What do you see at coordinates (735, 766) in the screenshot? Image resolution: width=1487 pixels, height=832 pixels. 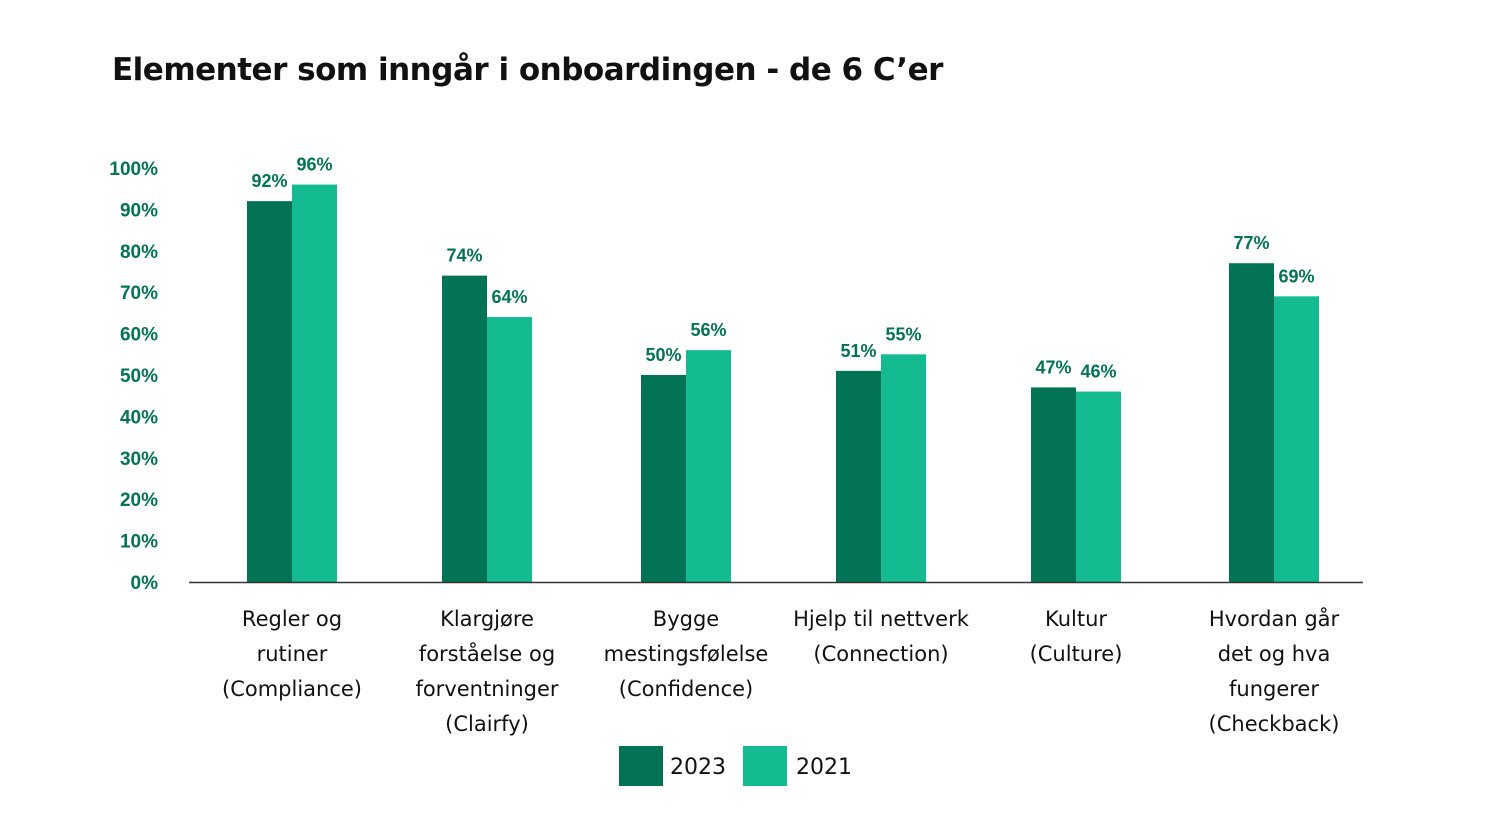 I see `legend: 2023 2021` at bounding box center [735, 766].